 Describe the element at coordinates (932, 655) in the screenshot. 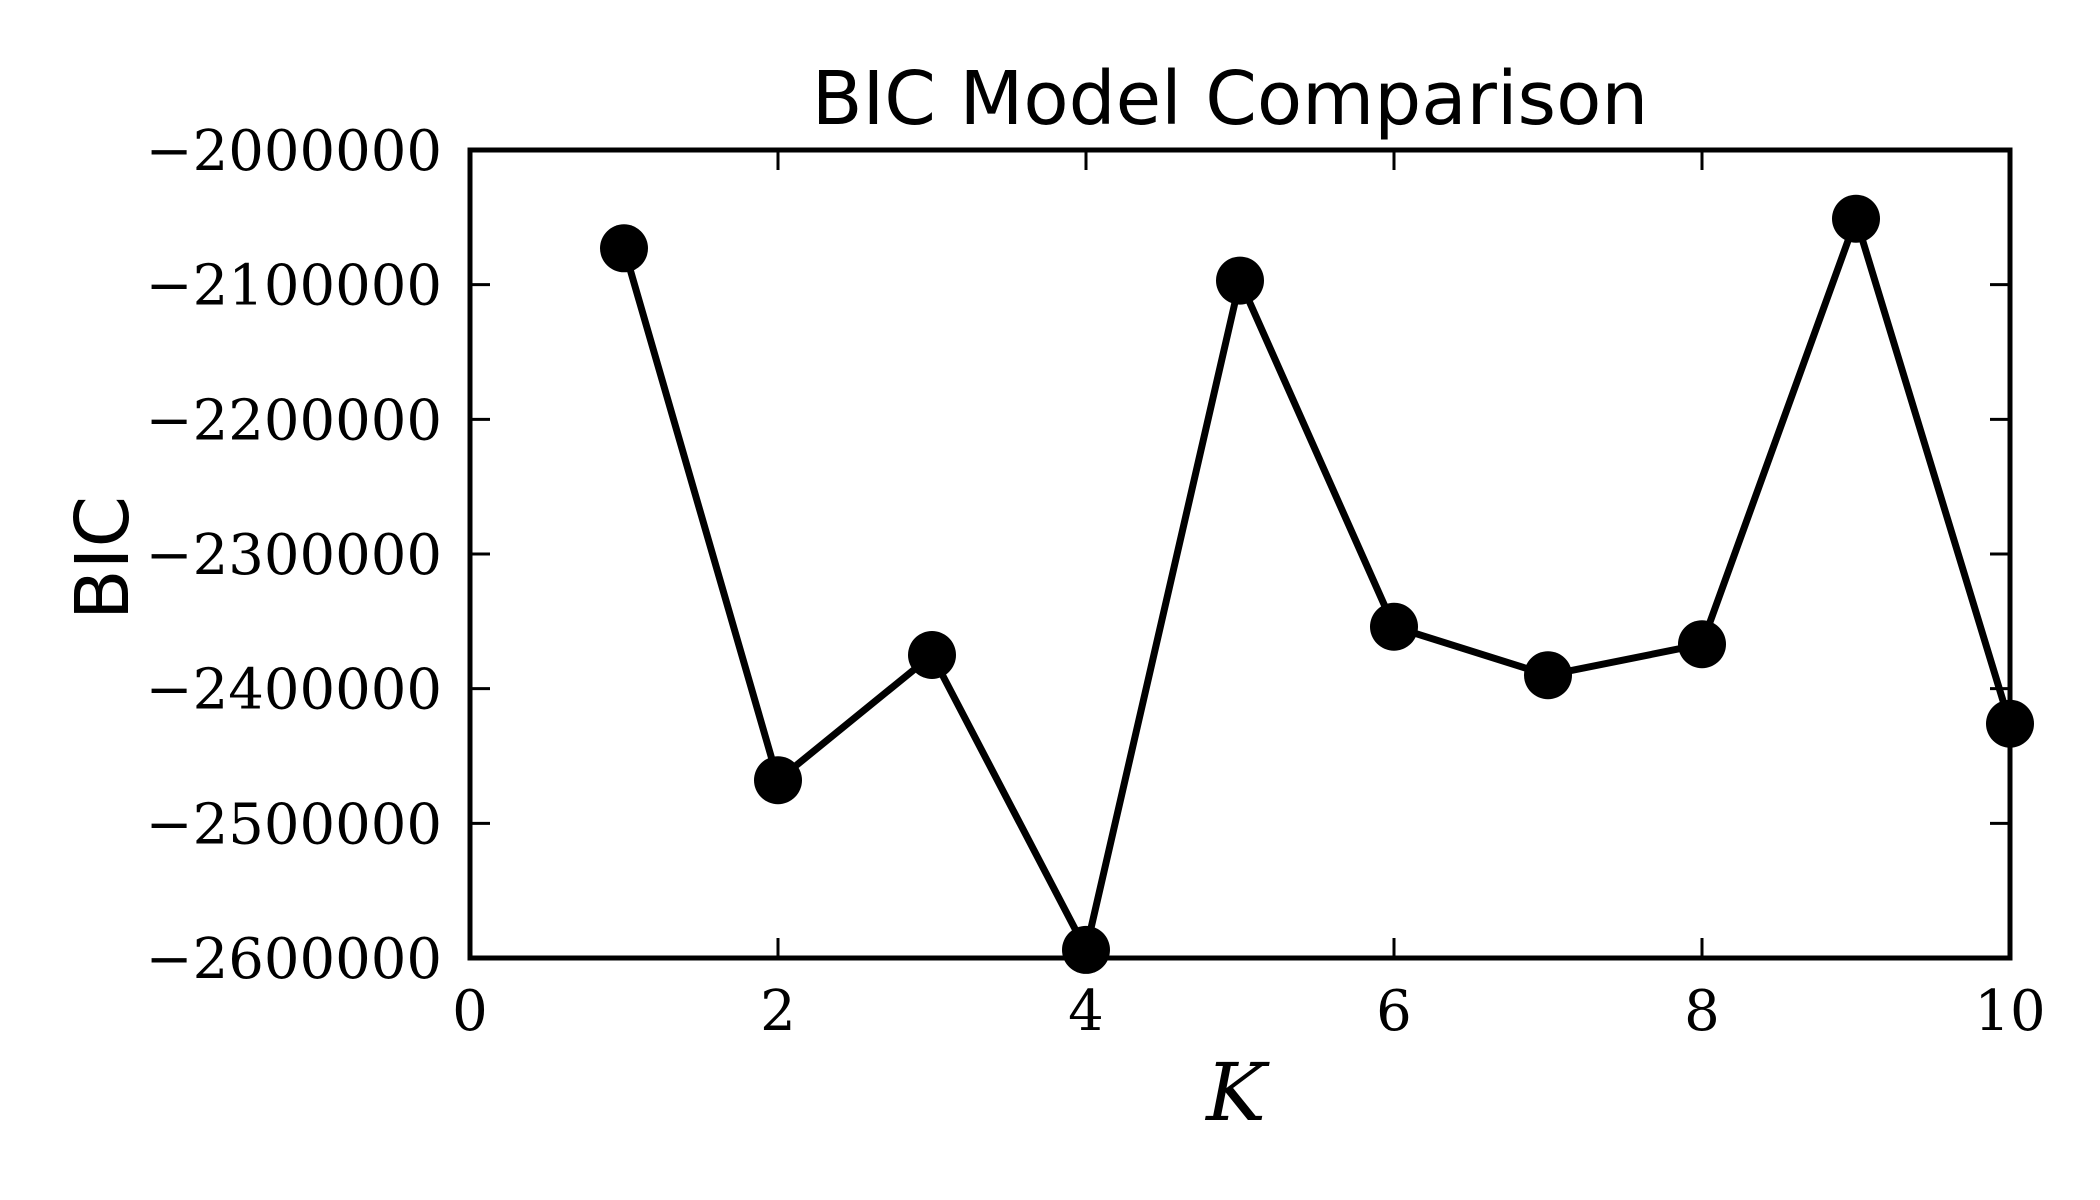

I see `data-point-k3` at that location.